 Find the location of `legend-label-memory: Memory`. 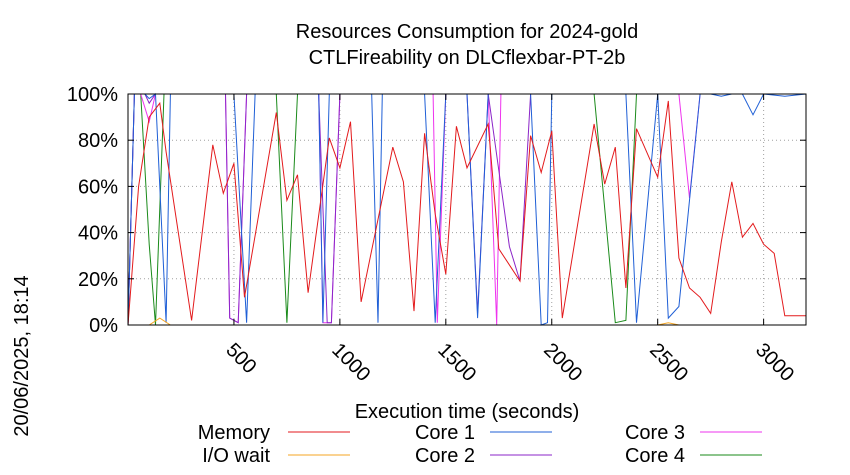

legend-label-memory: Memory is located at coordinates (234, 433).